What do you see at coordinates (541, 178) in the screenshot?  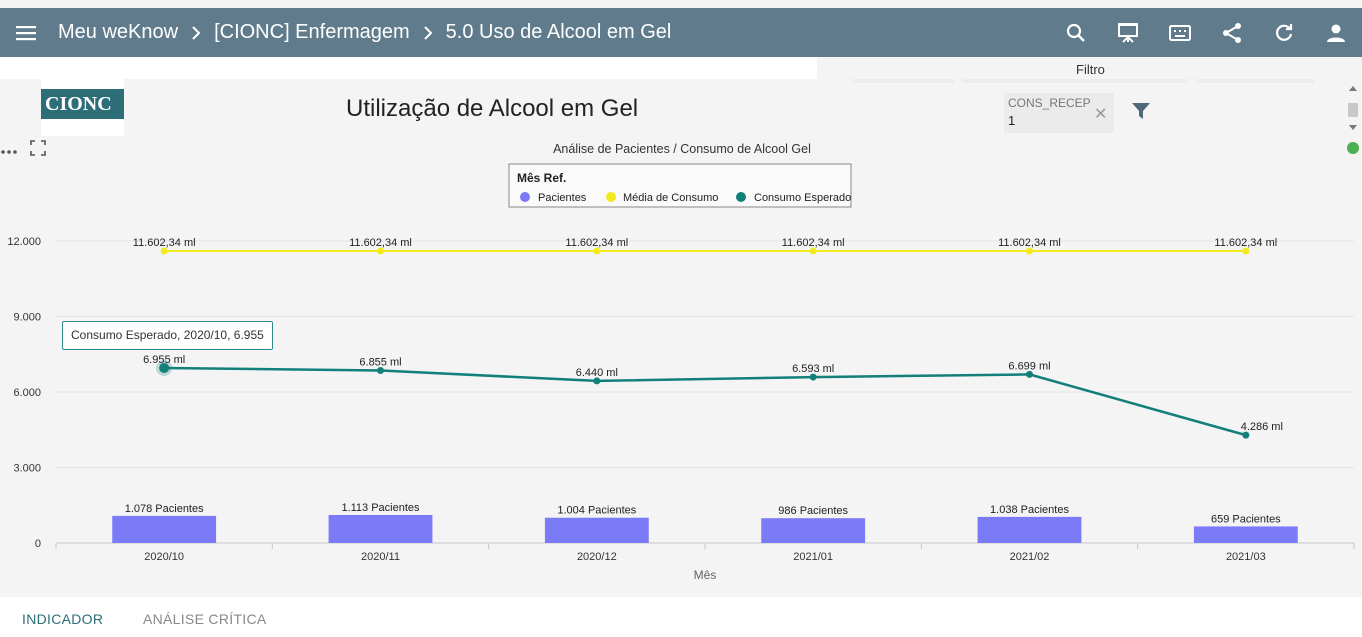 I see `legend-title: Mês Ref.` at bounding box center [541, 178].